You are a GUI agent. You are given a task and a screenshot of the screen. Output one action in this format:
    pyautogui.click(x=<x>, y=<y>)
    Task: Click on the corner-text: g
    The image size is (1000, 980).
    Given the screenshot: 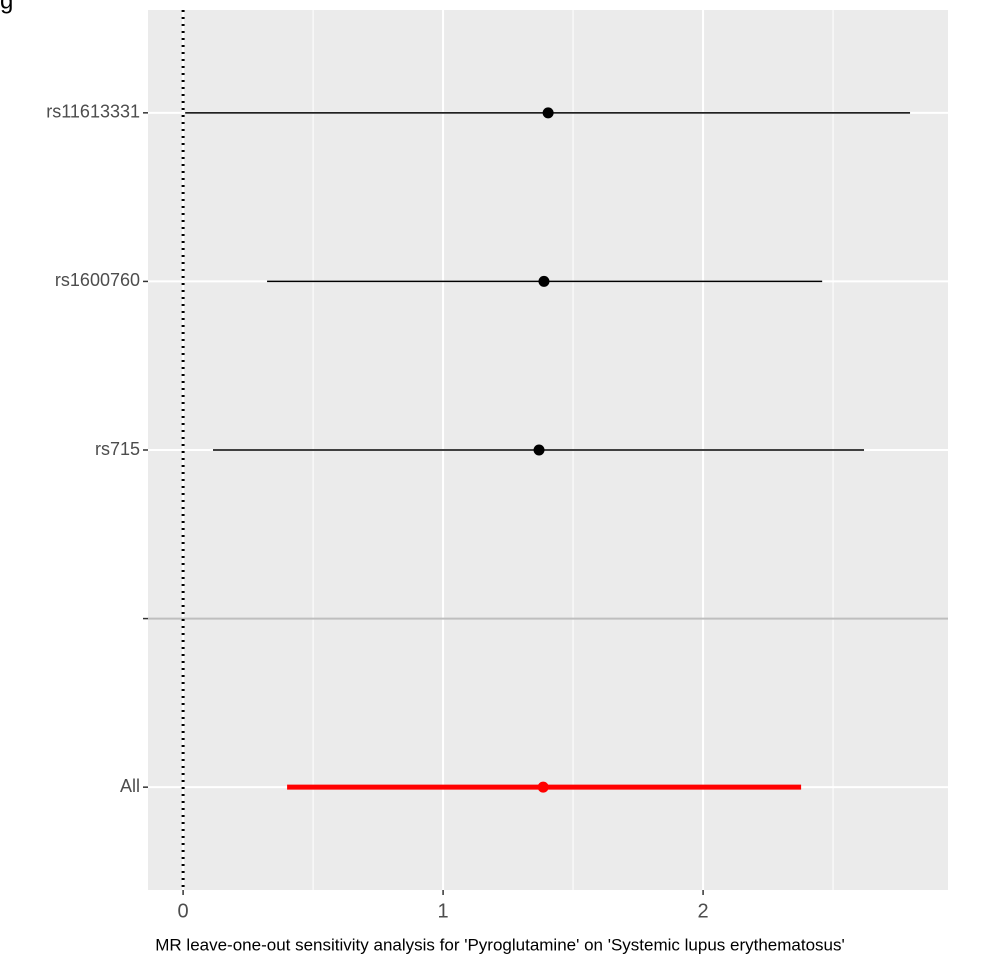 What is the action you would take?
    pyautogui.click(x=6, y=7)
    